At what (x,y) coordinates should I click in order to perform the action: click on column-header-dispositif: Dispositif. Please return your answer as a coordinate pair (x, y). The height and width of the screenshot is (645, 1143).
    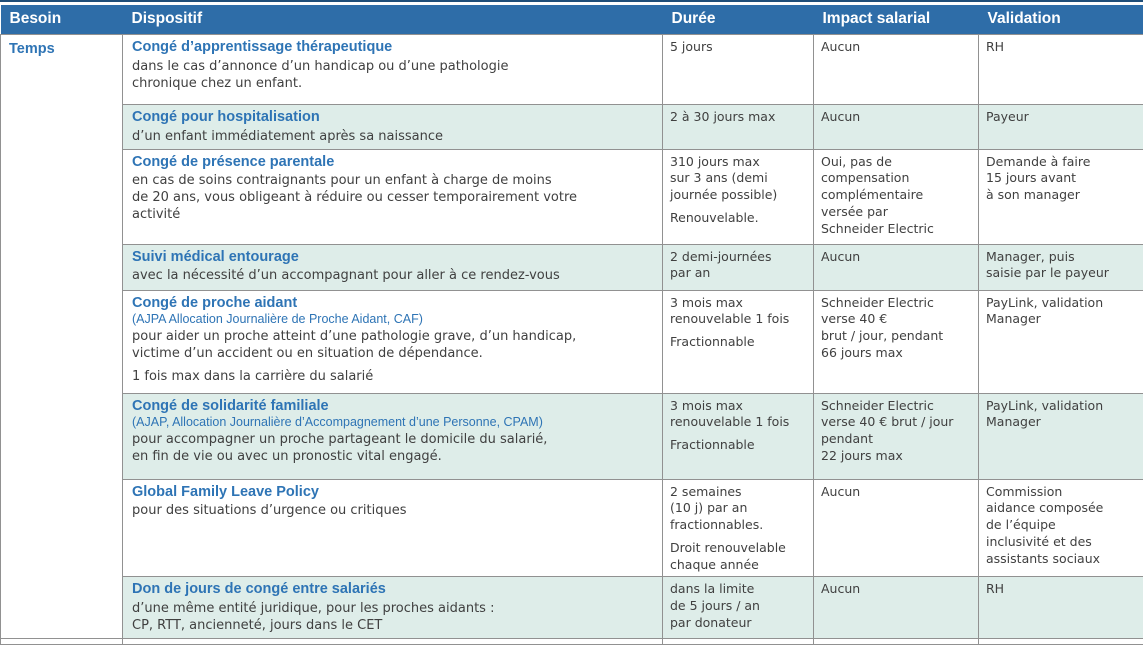
    Looking at the image, I should click on (393, 20).